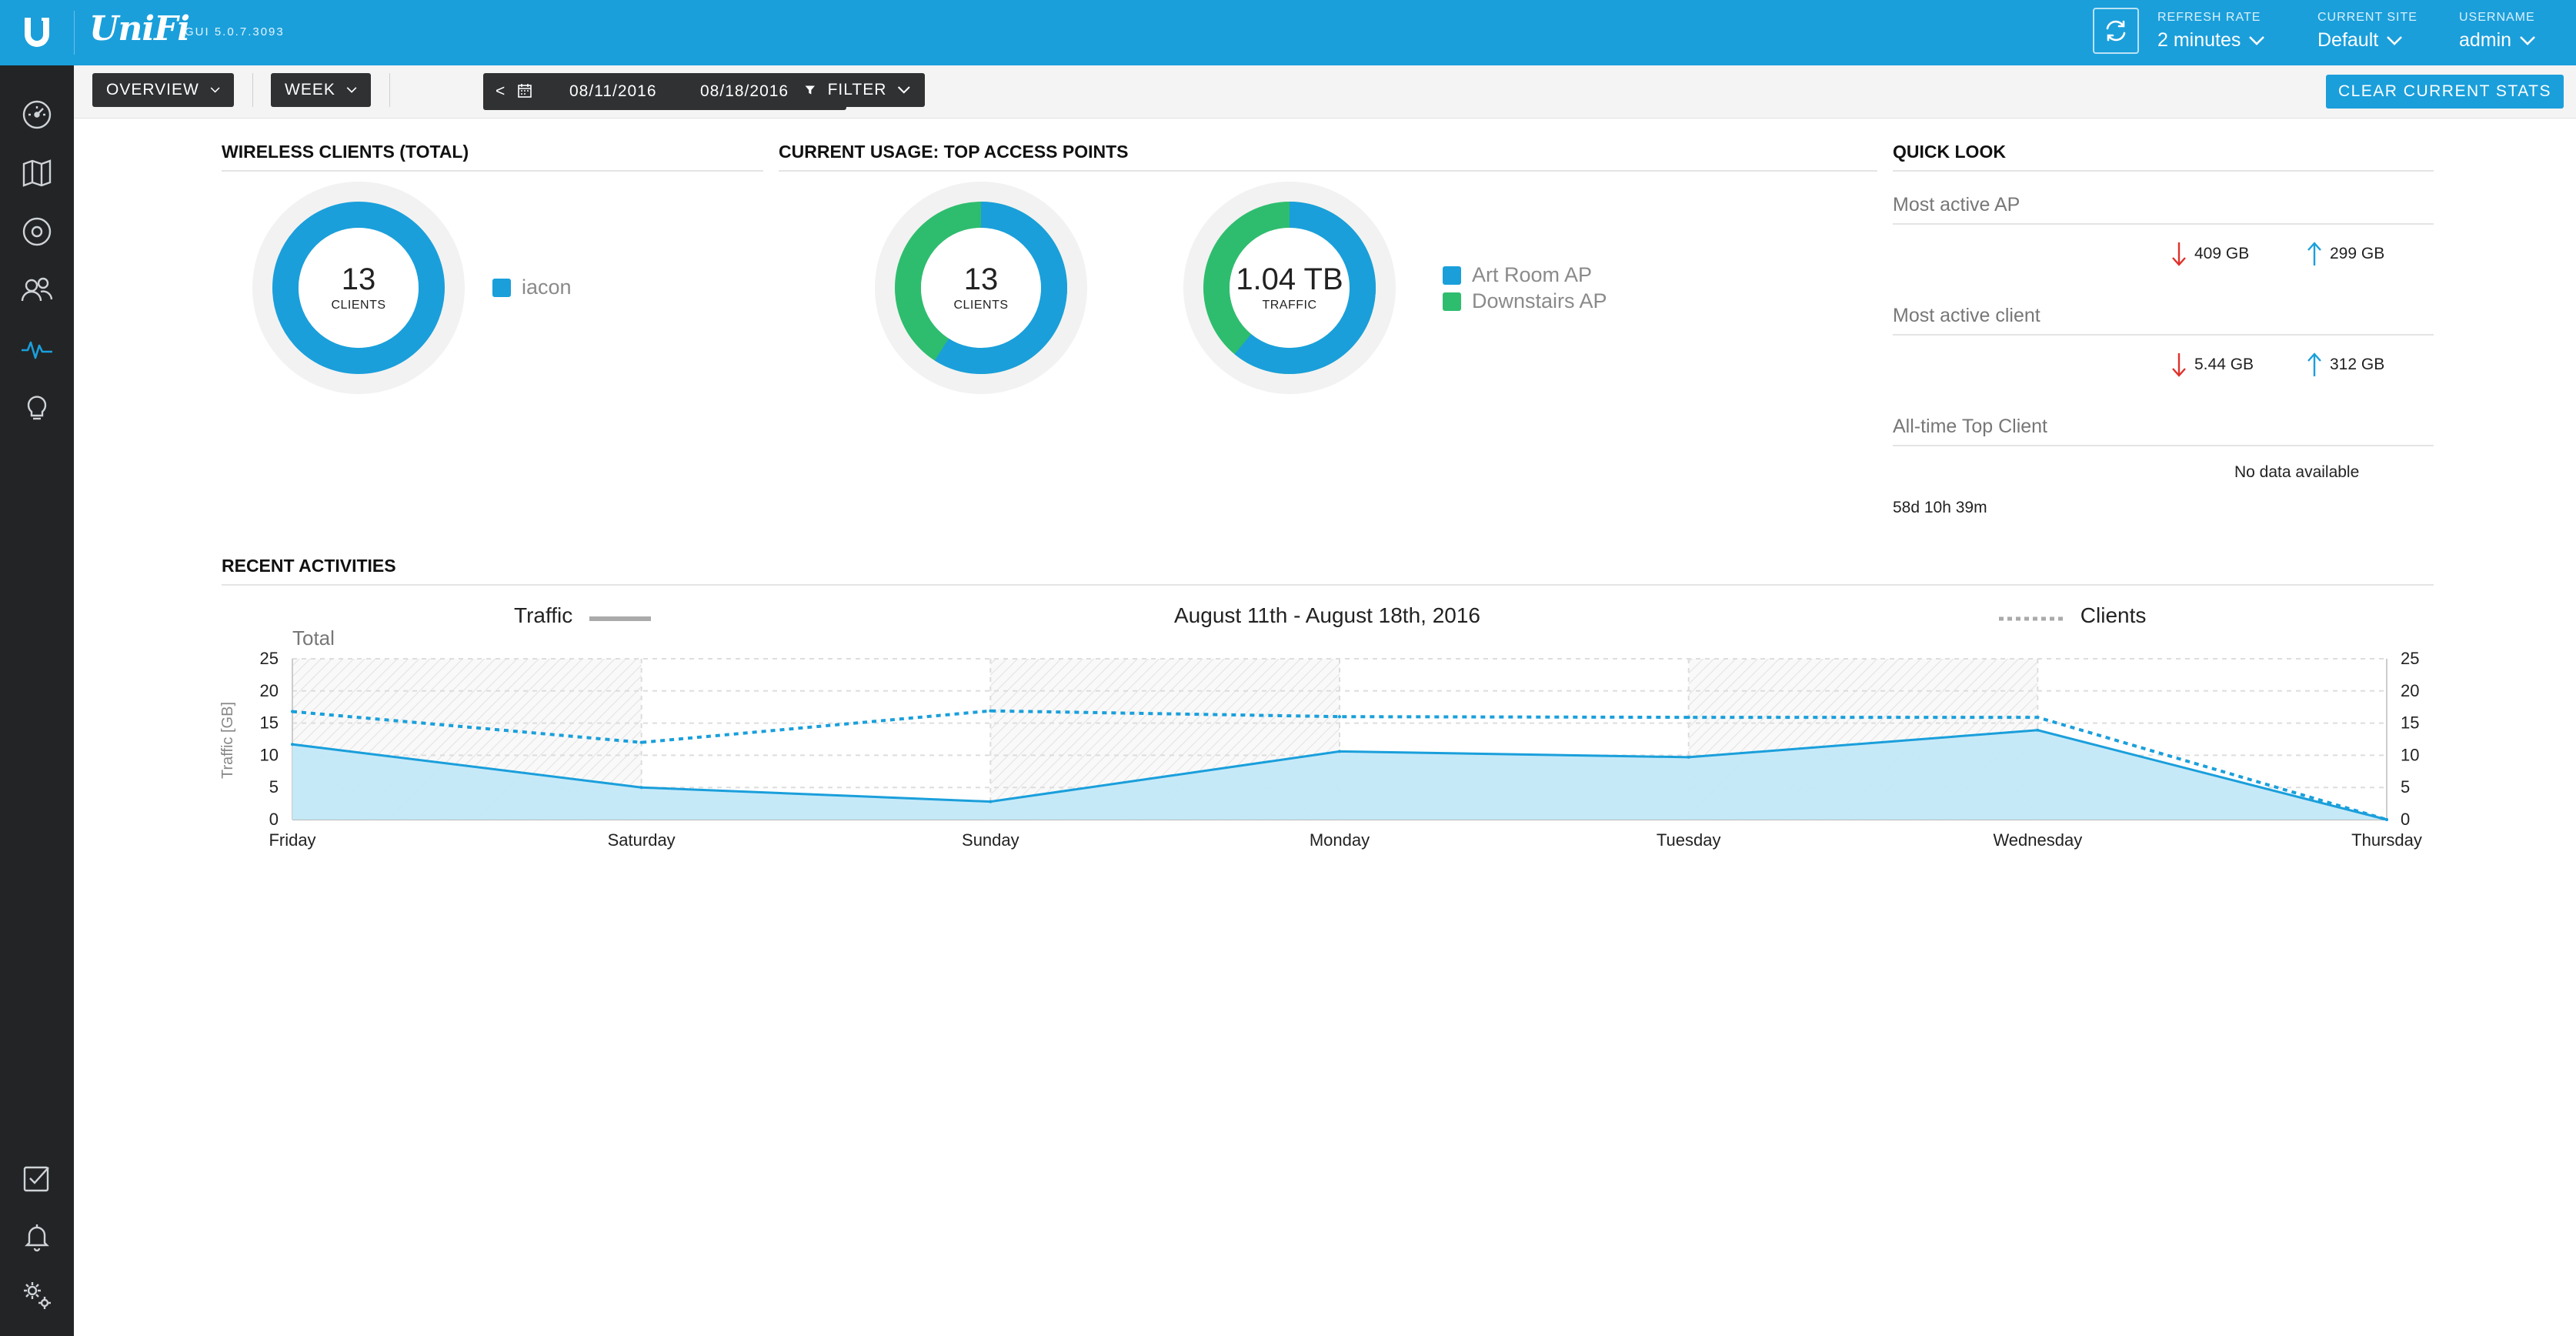  Describe the element at coordinates (2386, 840) in the screenshot. I see `x-tick-label: Thursday` at that location.